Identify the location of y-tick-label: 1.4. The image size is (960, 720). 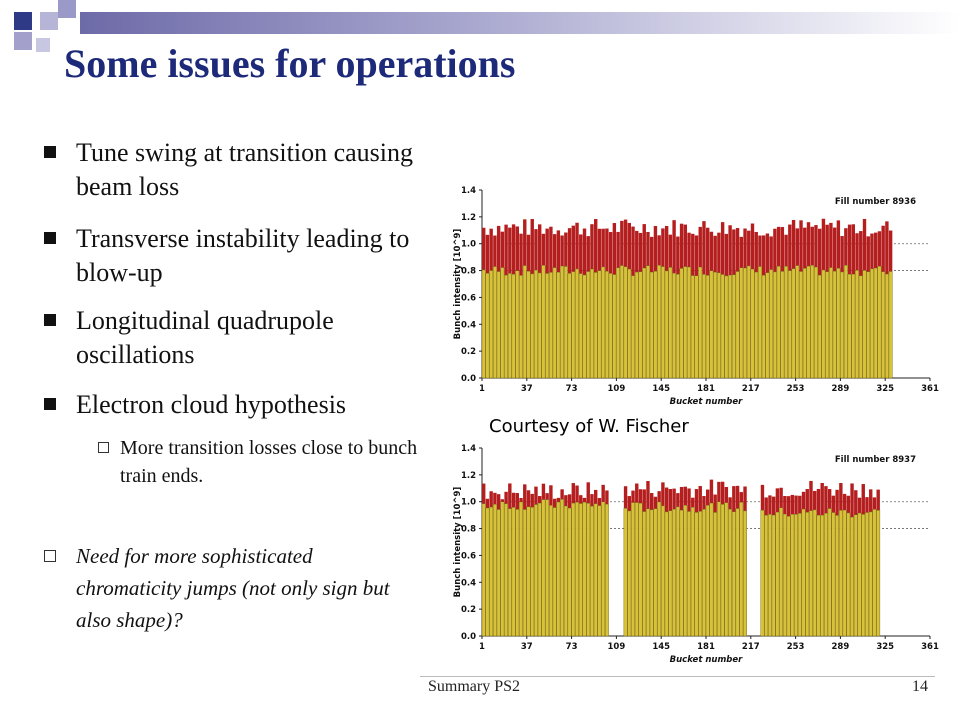
(468, 449).